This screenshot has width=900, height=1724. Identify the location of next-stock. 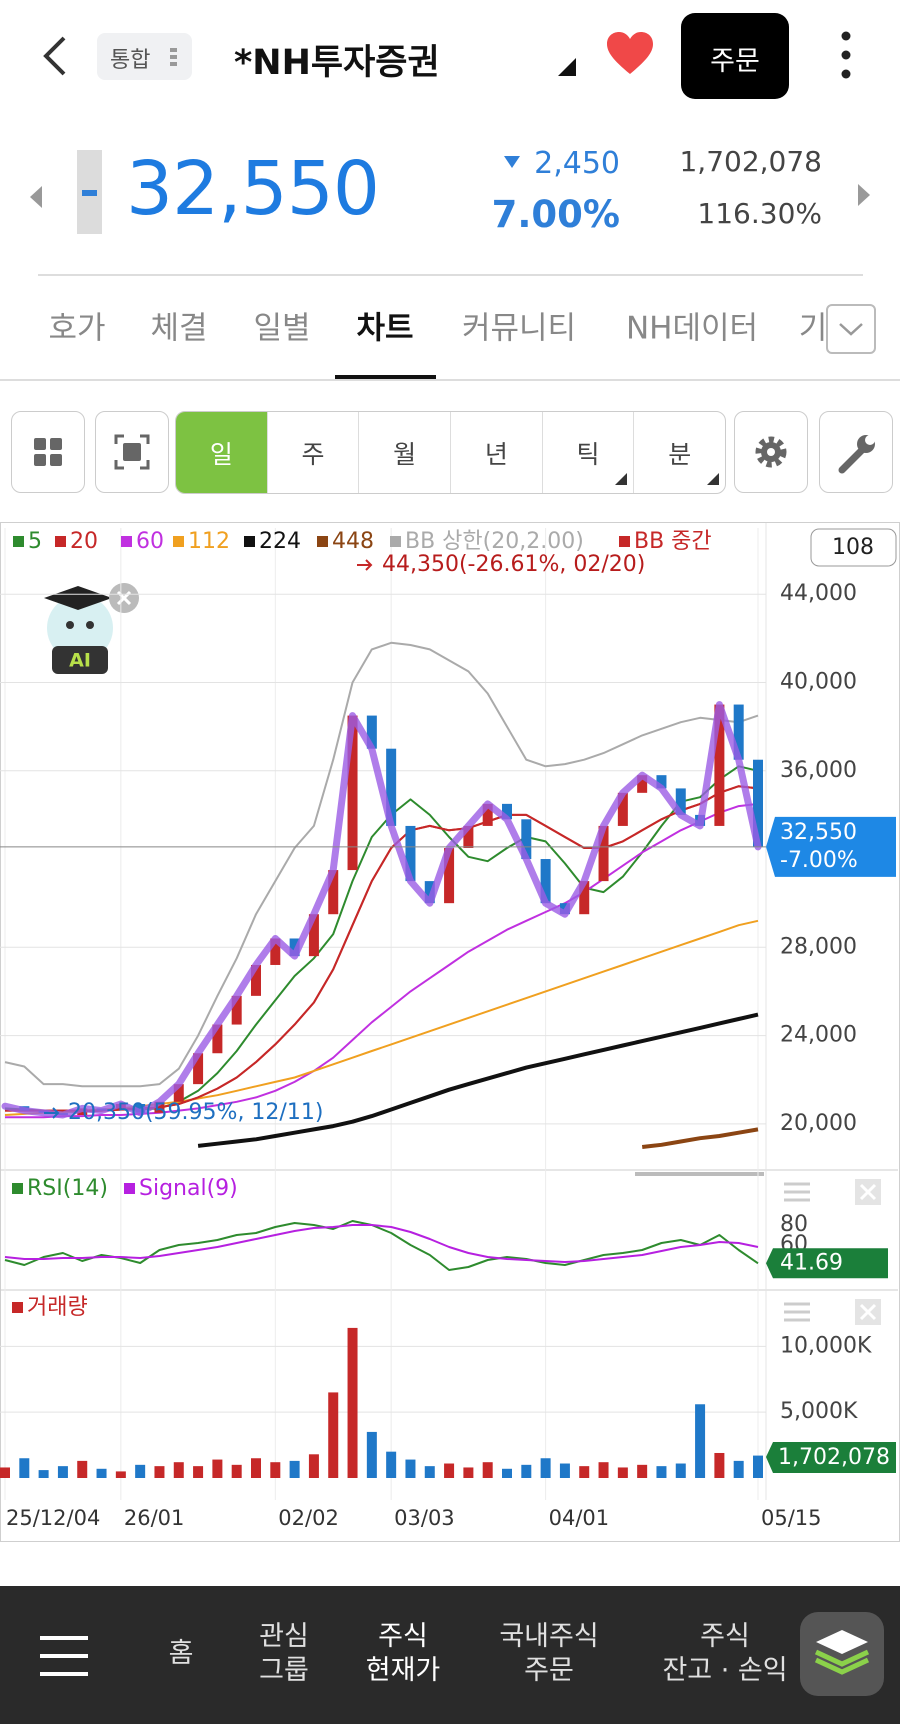
(864, 195).